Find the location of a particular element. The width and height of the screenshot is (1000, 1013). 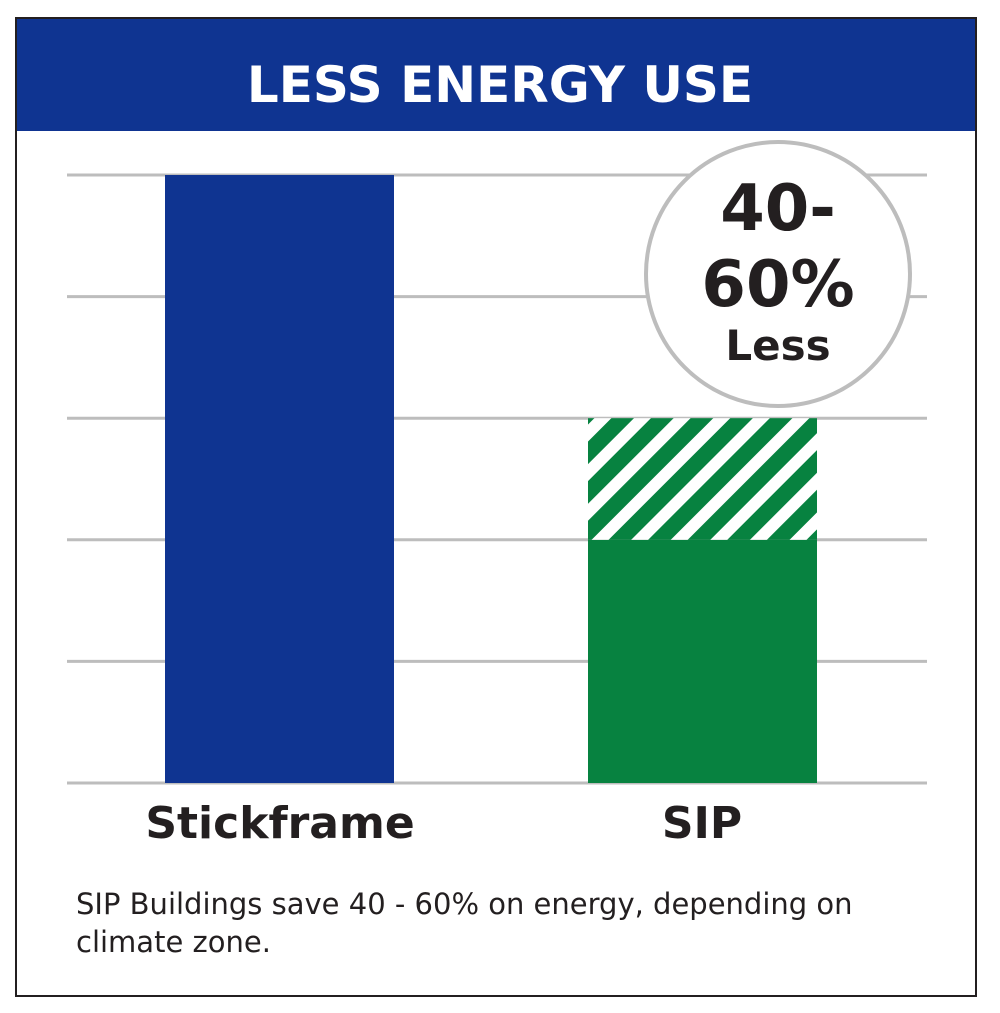

badge: 40- 60% Less is located at coordinates (778, 274).